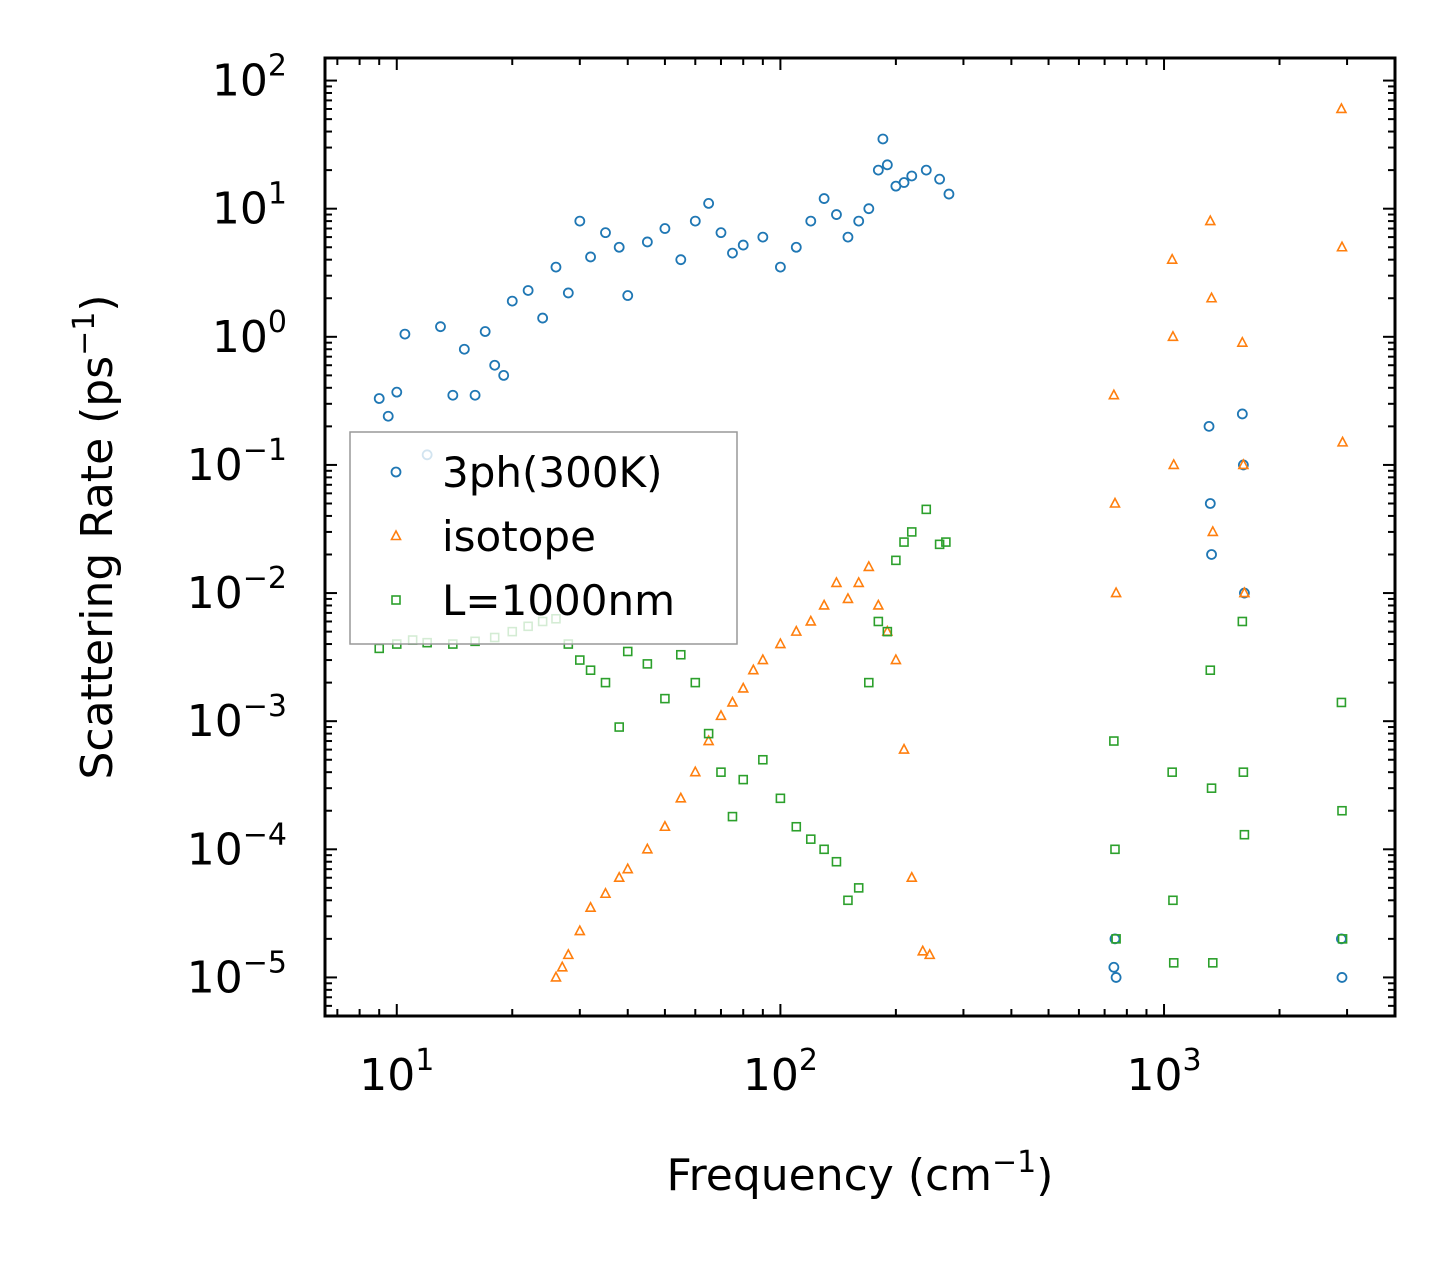  I want to click on legend-marker-triangle, so click(396, 535).